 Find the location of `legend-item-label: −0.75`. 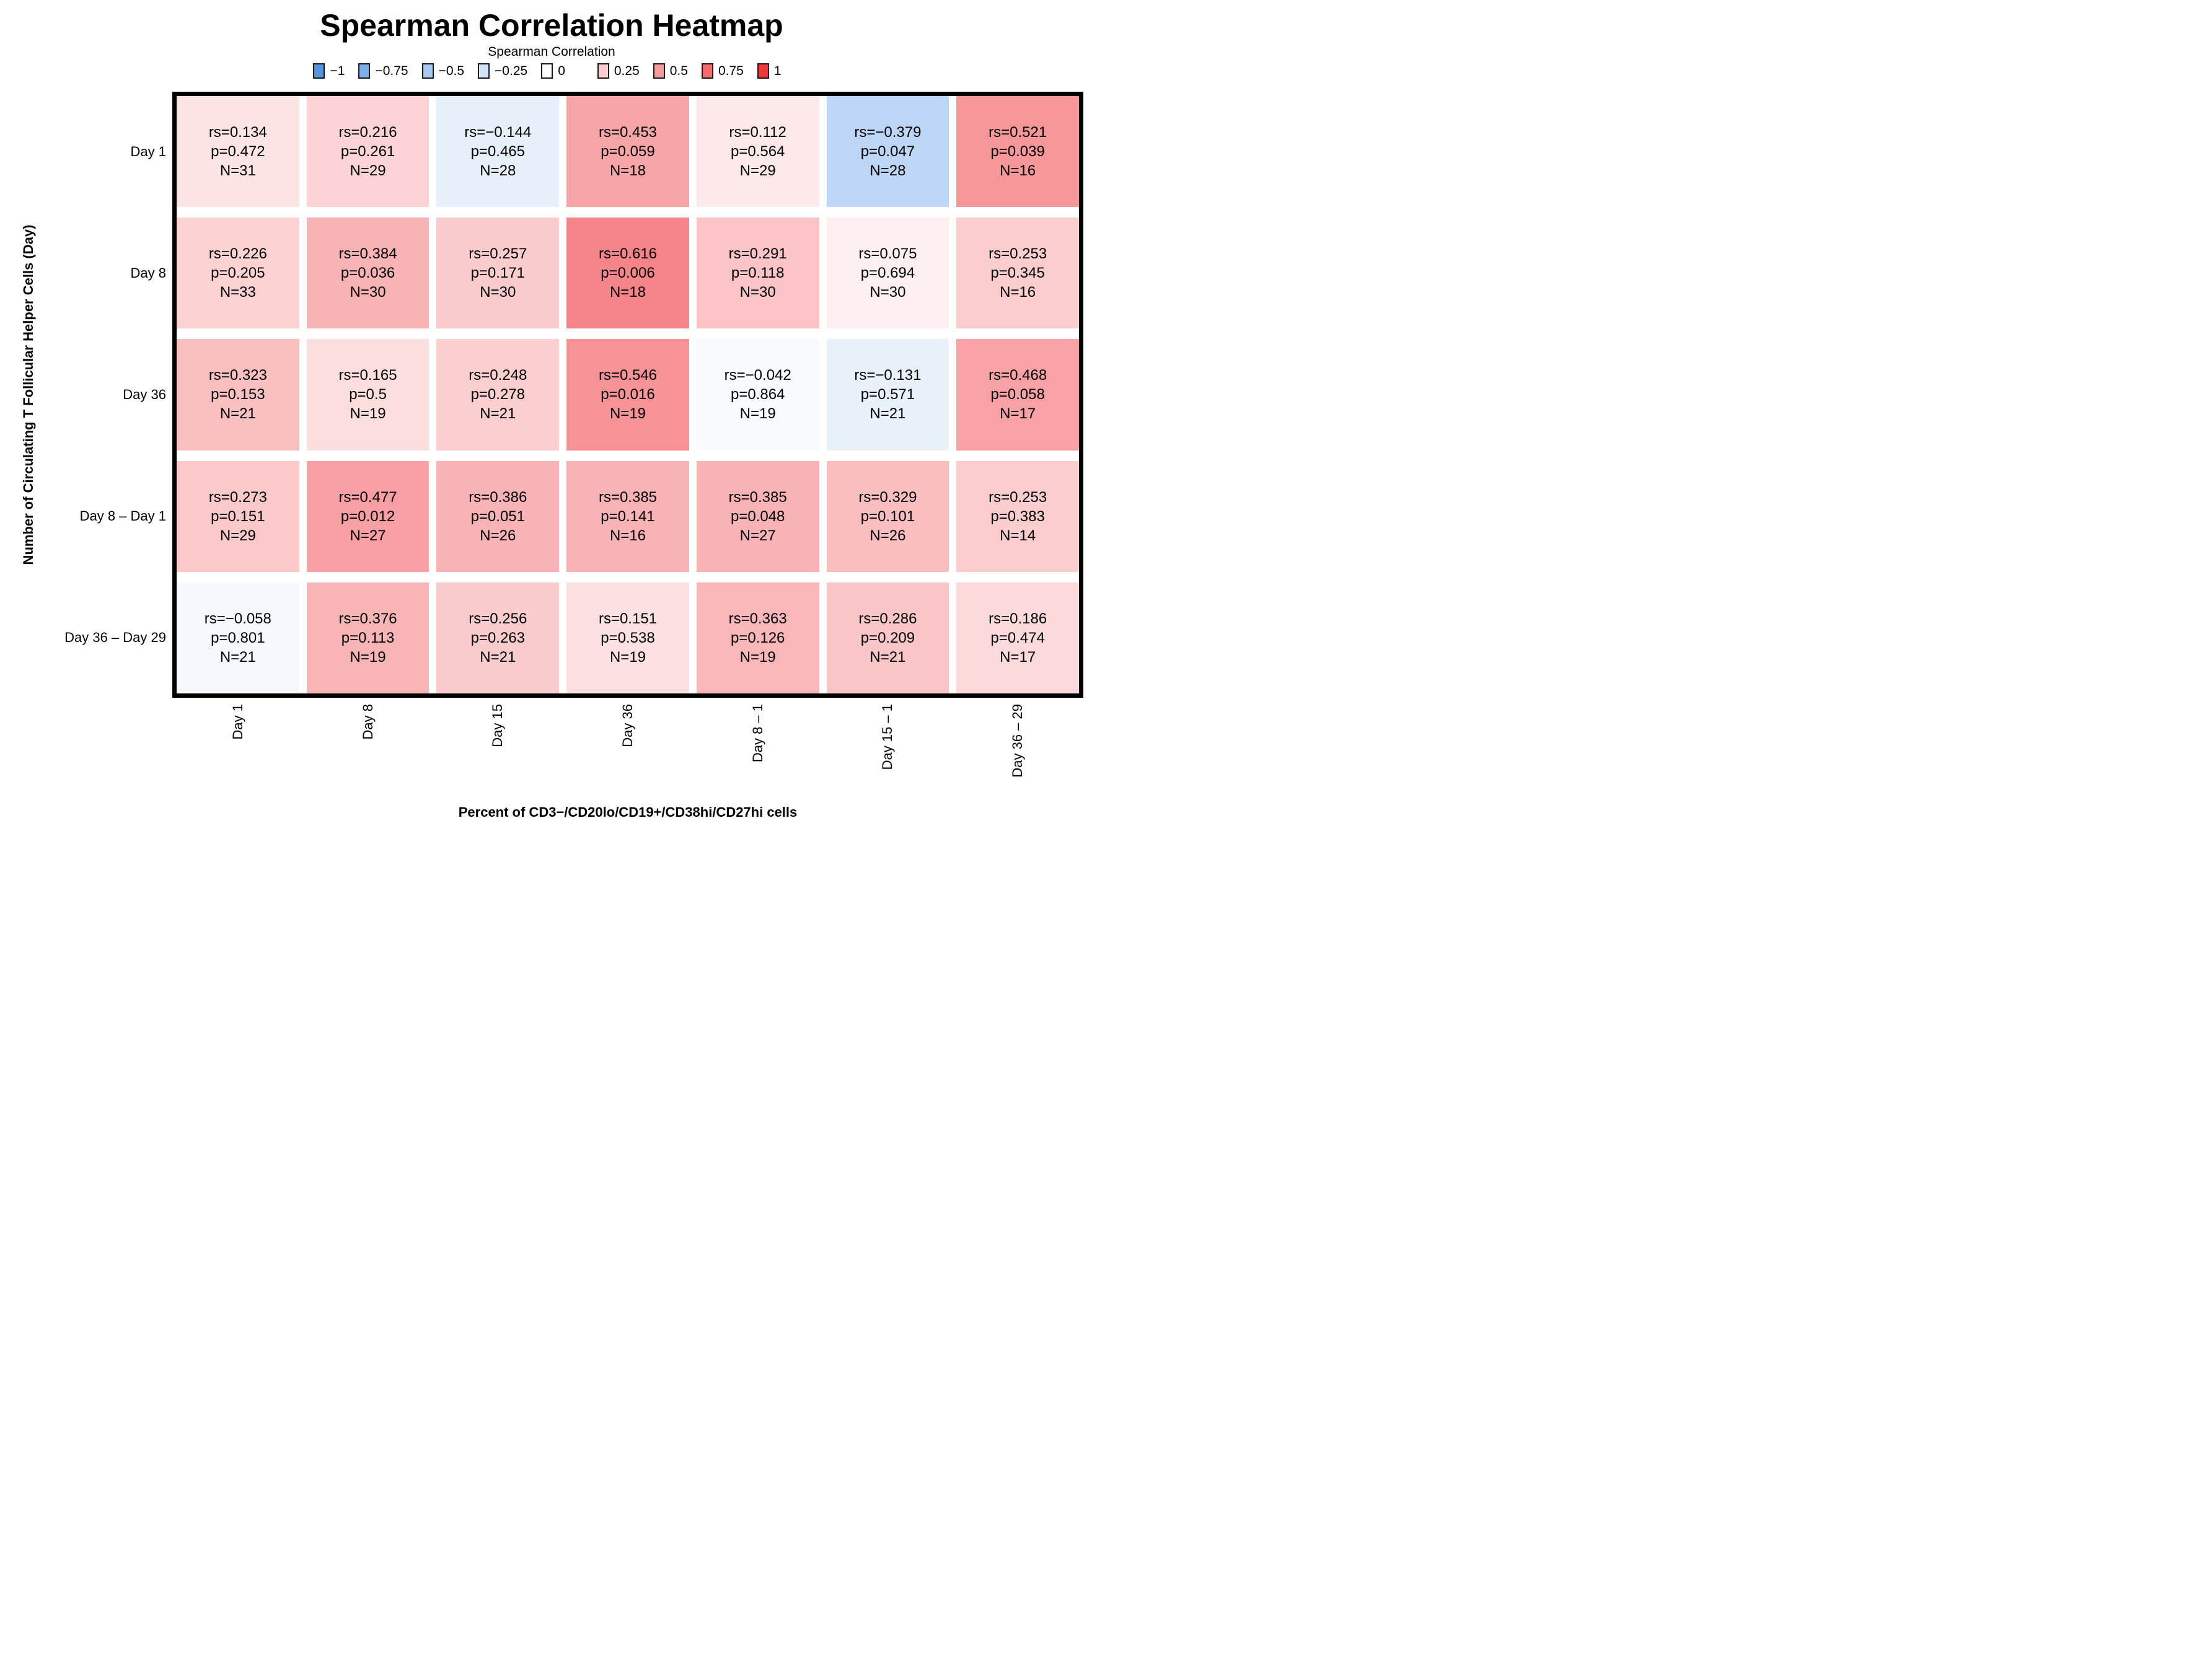

legend-item-label: −0.75 is located at coordinates (391, 70).